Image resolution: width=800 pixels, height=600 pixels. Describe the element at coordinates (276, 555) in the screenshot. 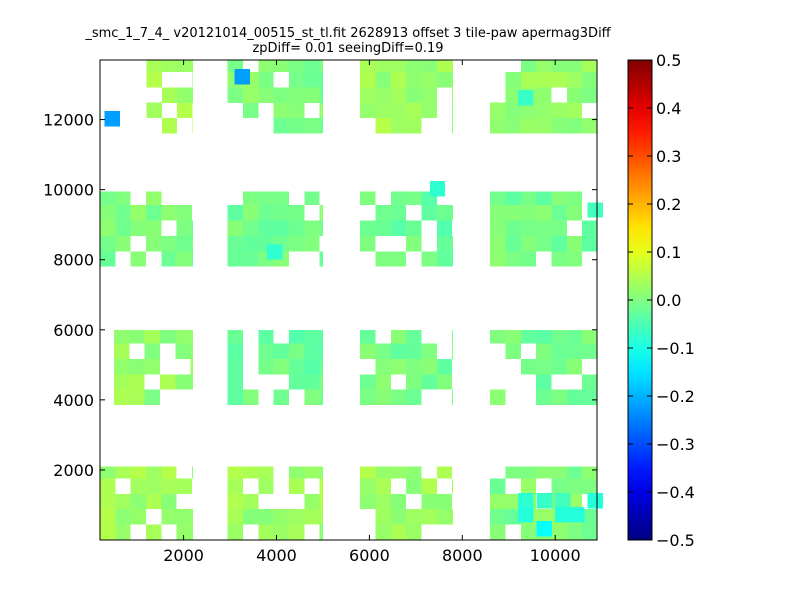

I see `x-tick-label: 4000` at that location.